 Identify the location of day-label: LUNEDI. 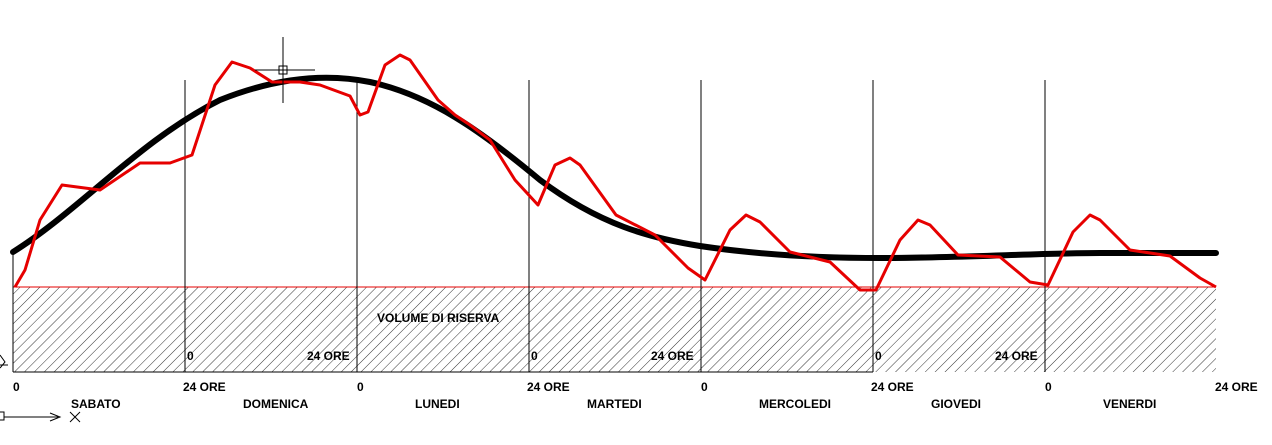
(437, 404).